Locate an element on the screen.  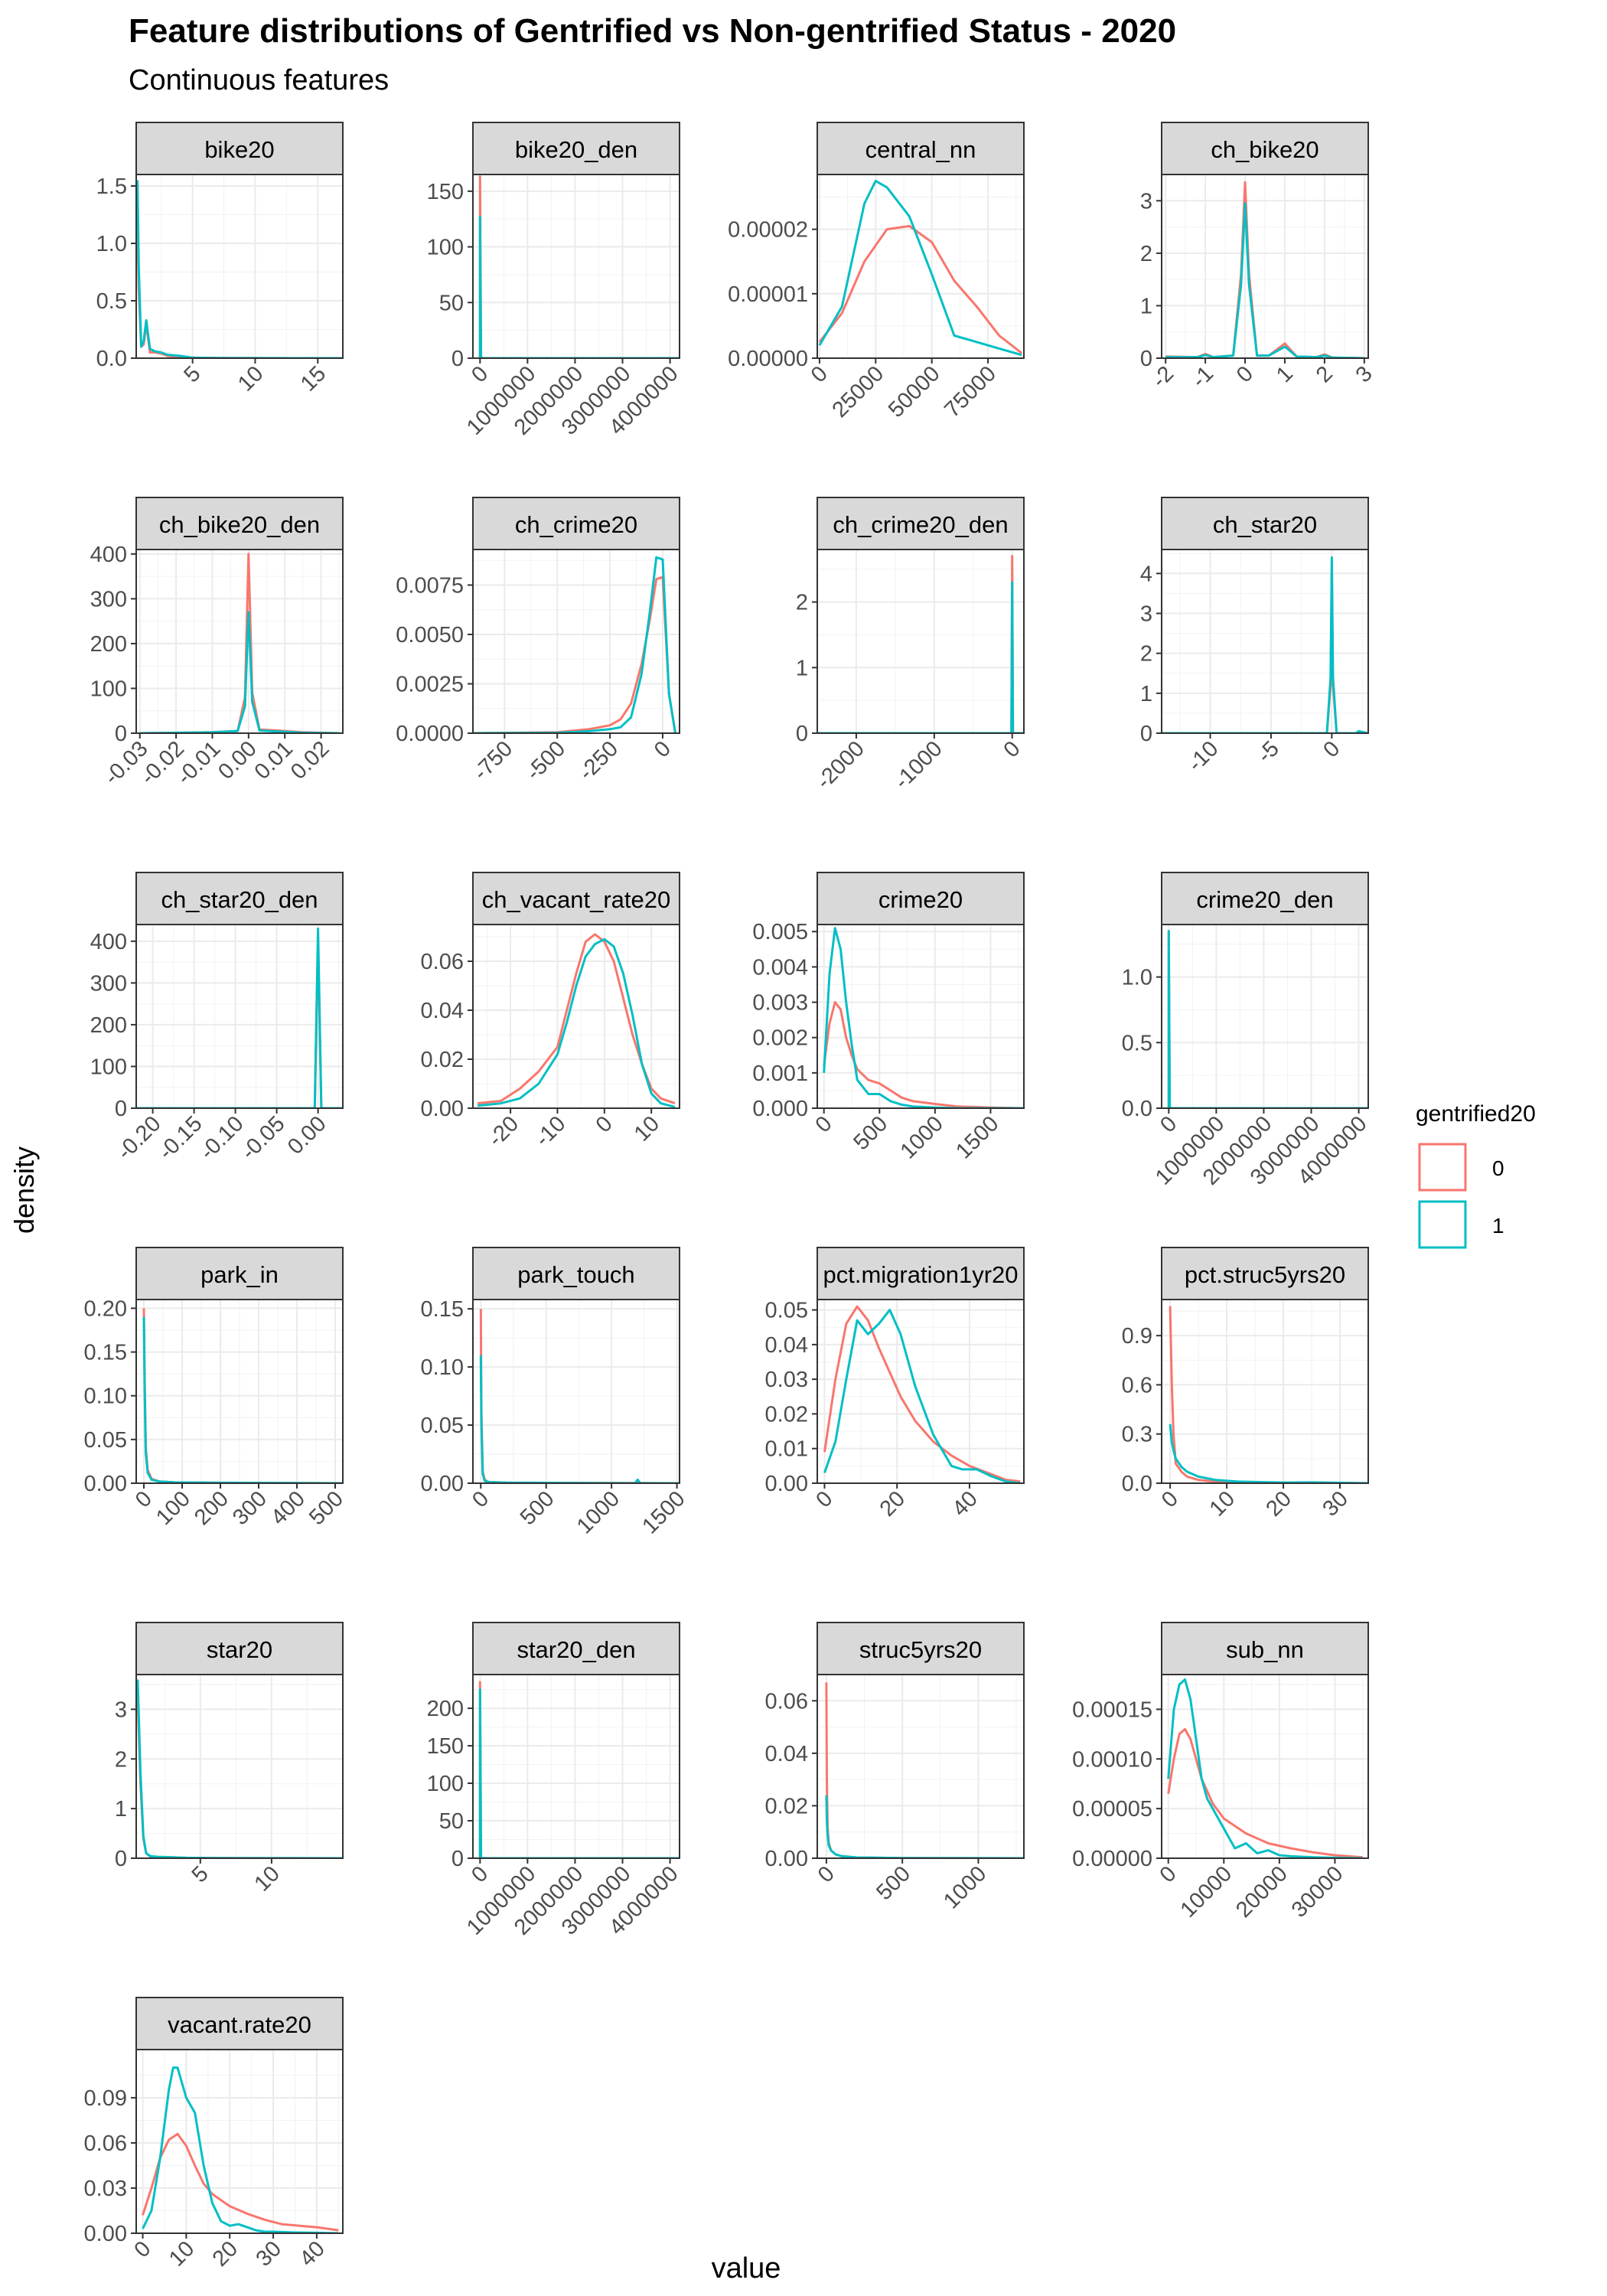
y-tick-label: 0.04 is located at coordinates (787, 1345).